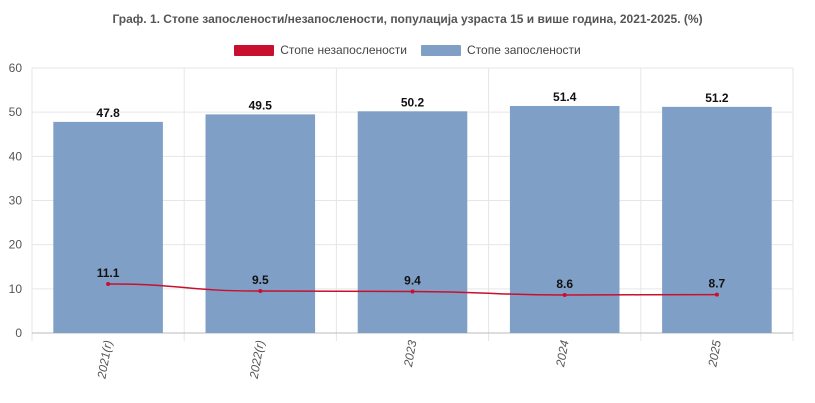  I want to click on bar-value-label: 51.2, so click(717, 98).